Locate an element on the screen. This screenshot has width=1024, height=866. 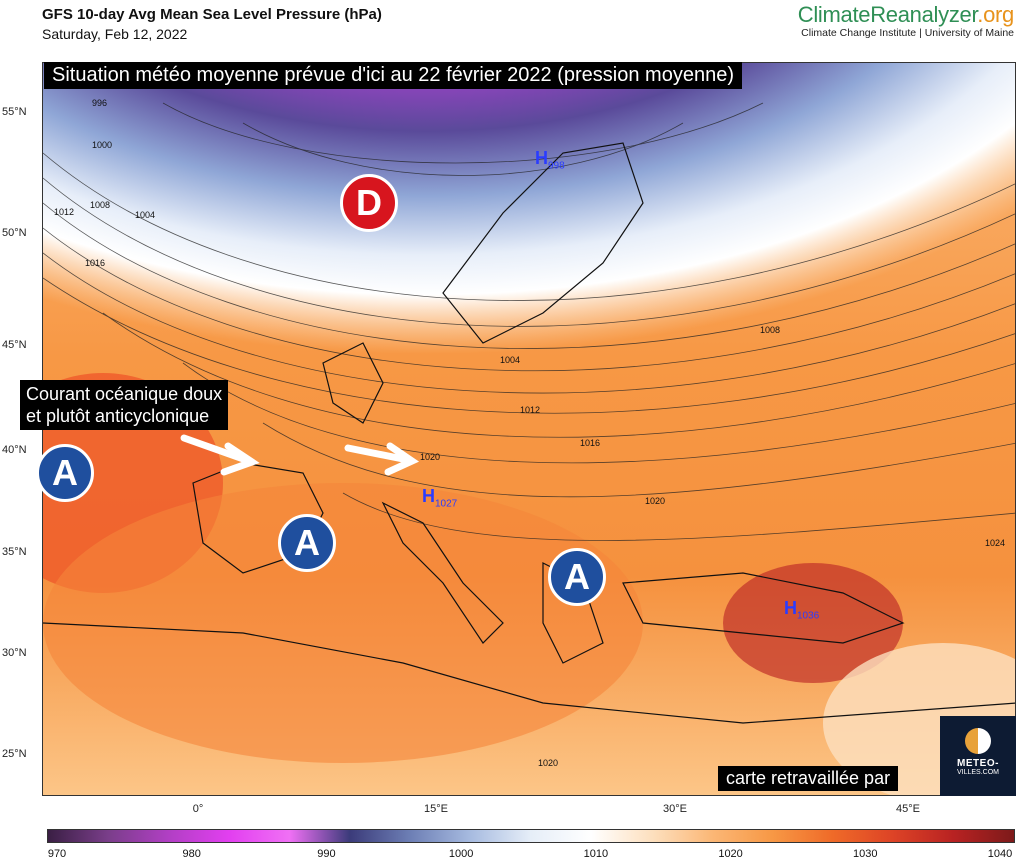
lon-label: 30°E is located at coordinates (675, 809).